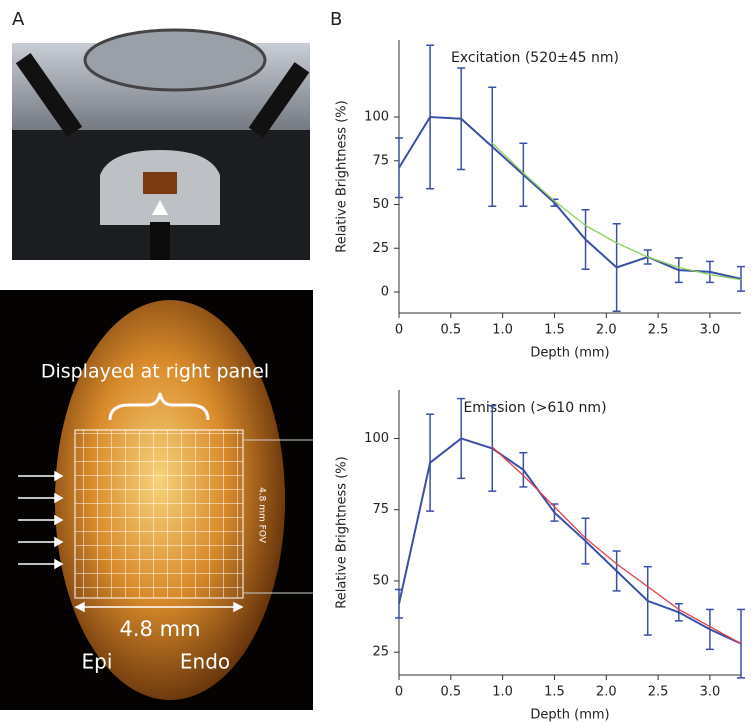 This screenshot has width=752, height=723. What do you see at coordinates (262, 515) in the screenshot?
I see `photo-fov: 4.8 mm FOV` at bounding box center [262, 515].